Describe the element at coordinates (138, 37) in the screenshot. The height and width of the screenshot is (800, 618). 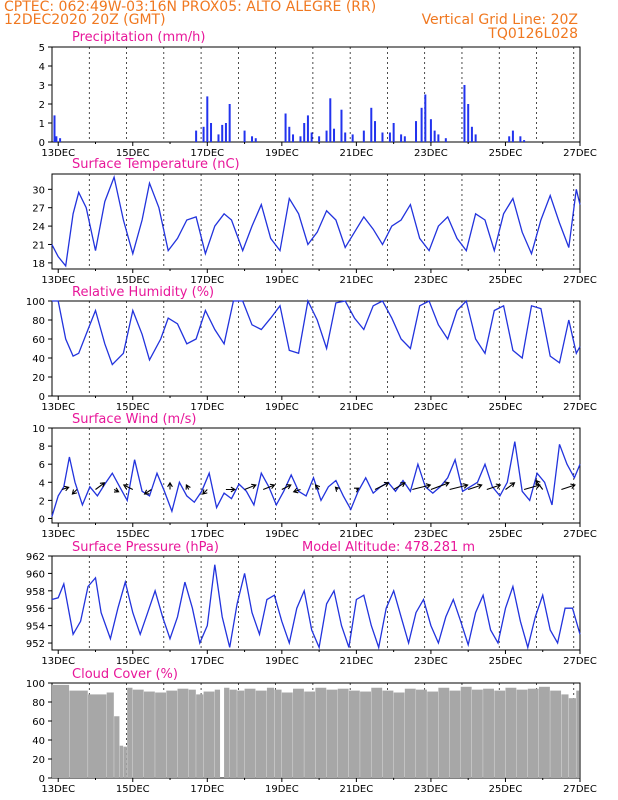
I see `precip-title: Precipitation (mm/h)` at that location.